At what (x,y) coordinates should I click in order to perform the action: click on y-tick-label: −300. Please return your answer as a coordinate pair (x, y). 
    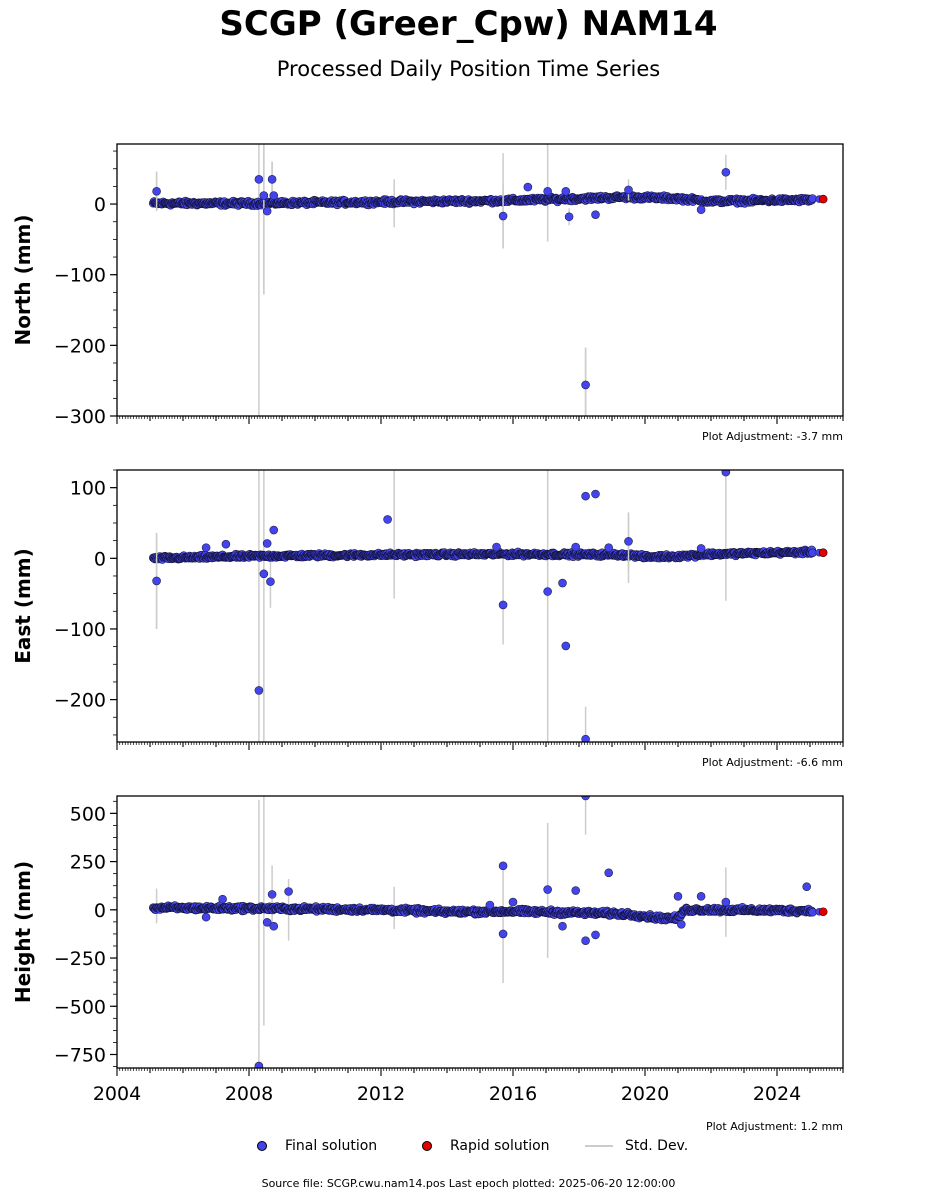
    Looking at the image, I should click on (80, 417).